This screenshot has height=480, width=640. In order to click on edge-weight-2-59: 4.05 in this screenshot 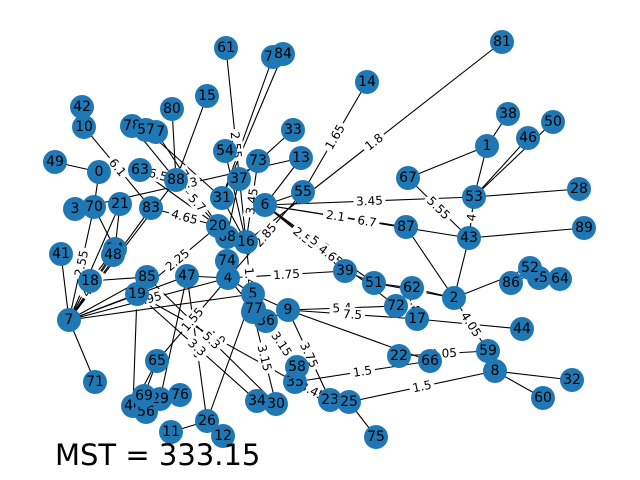, I will do `click(471, 324)`.